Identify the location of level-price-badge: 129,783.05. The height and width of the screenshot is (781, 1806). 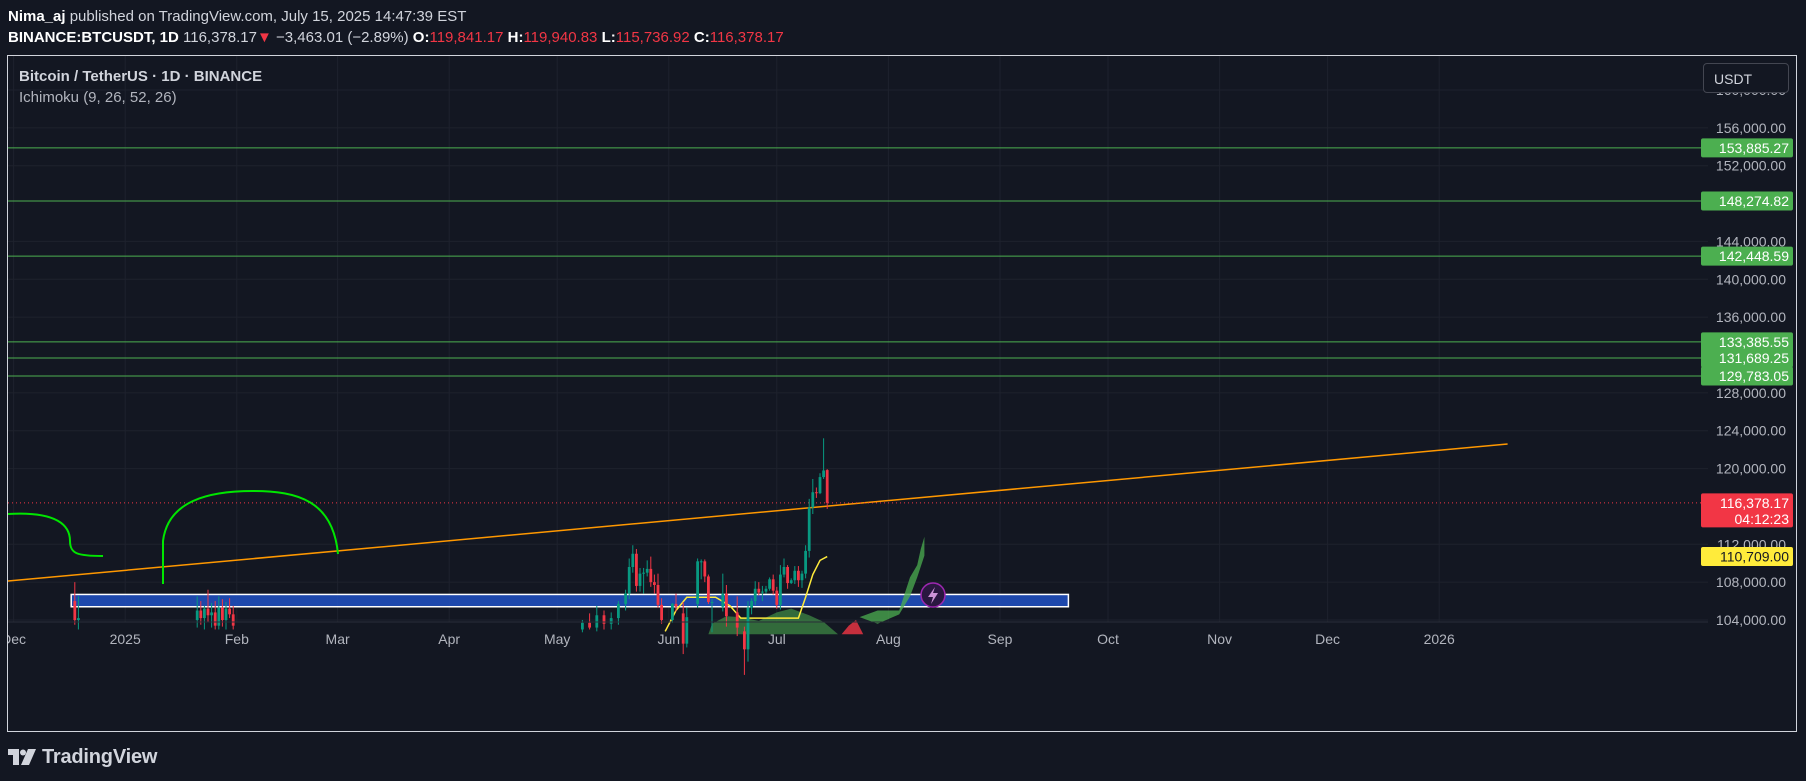
(1747, 376).